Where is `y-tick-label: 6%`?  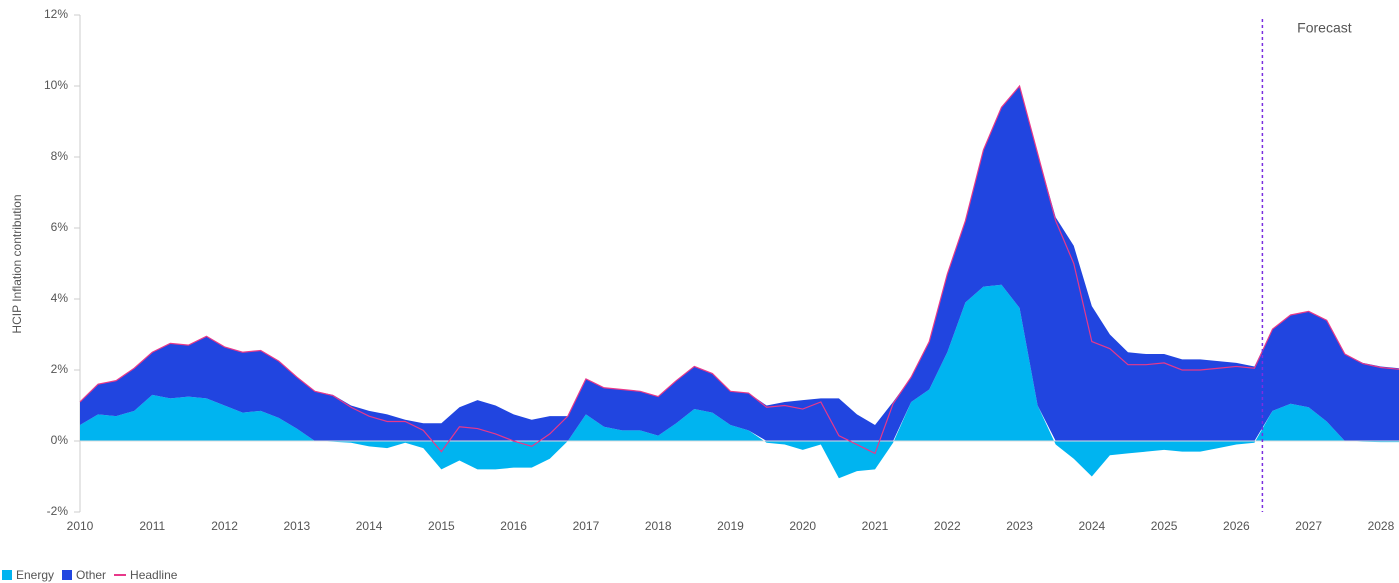
y-tick-label: 6% is located at coordinates (60, 227).